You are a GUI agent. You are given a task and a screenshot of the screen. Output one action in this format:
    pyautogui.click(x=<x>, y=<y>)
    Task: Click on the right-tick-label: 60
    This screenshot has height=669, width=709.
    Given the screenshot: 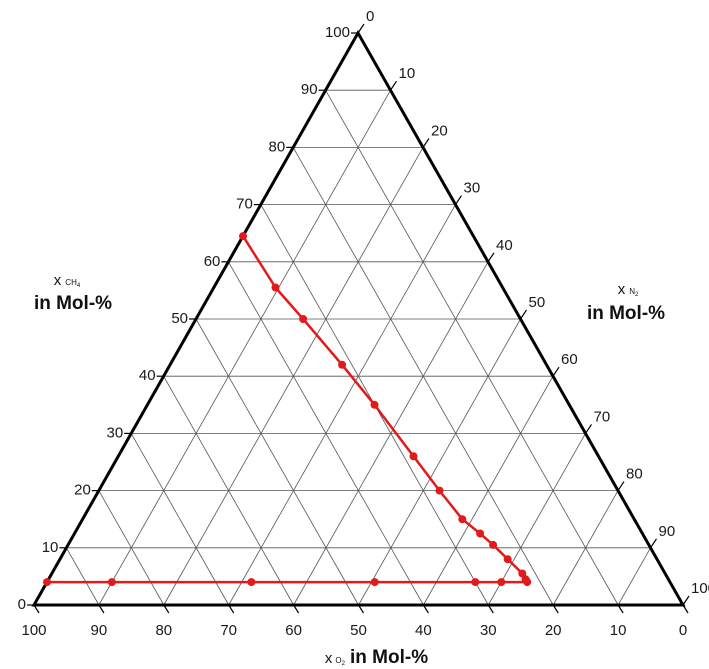 What is the action you would take?
    pyautogui.click(x=569, y=359)
    